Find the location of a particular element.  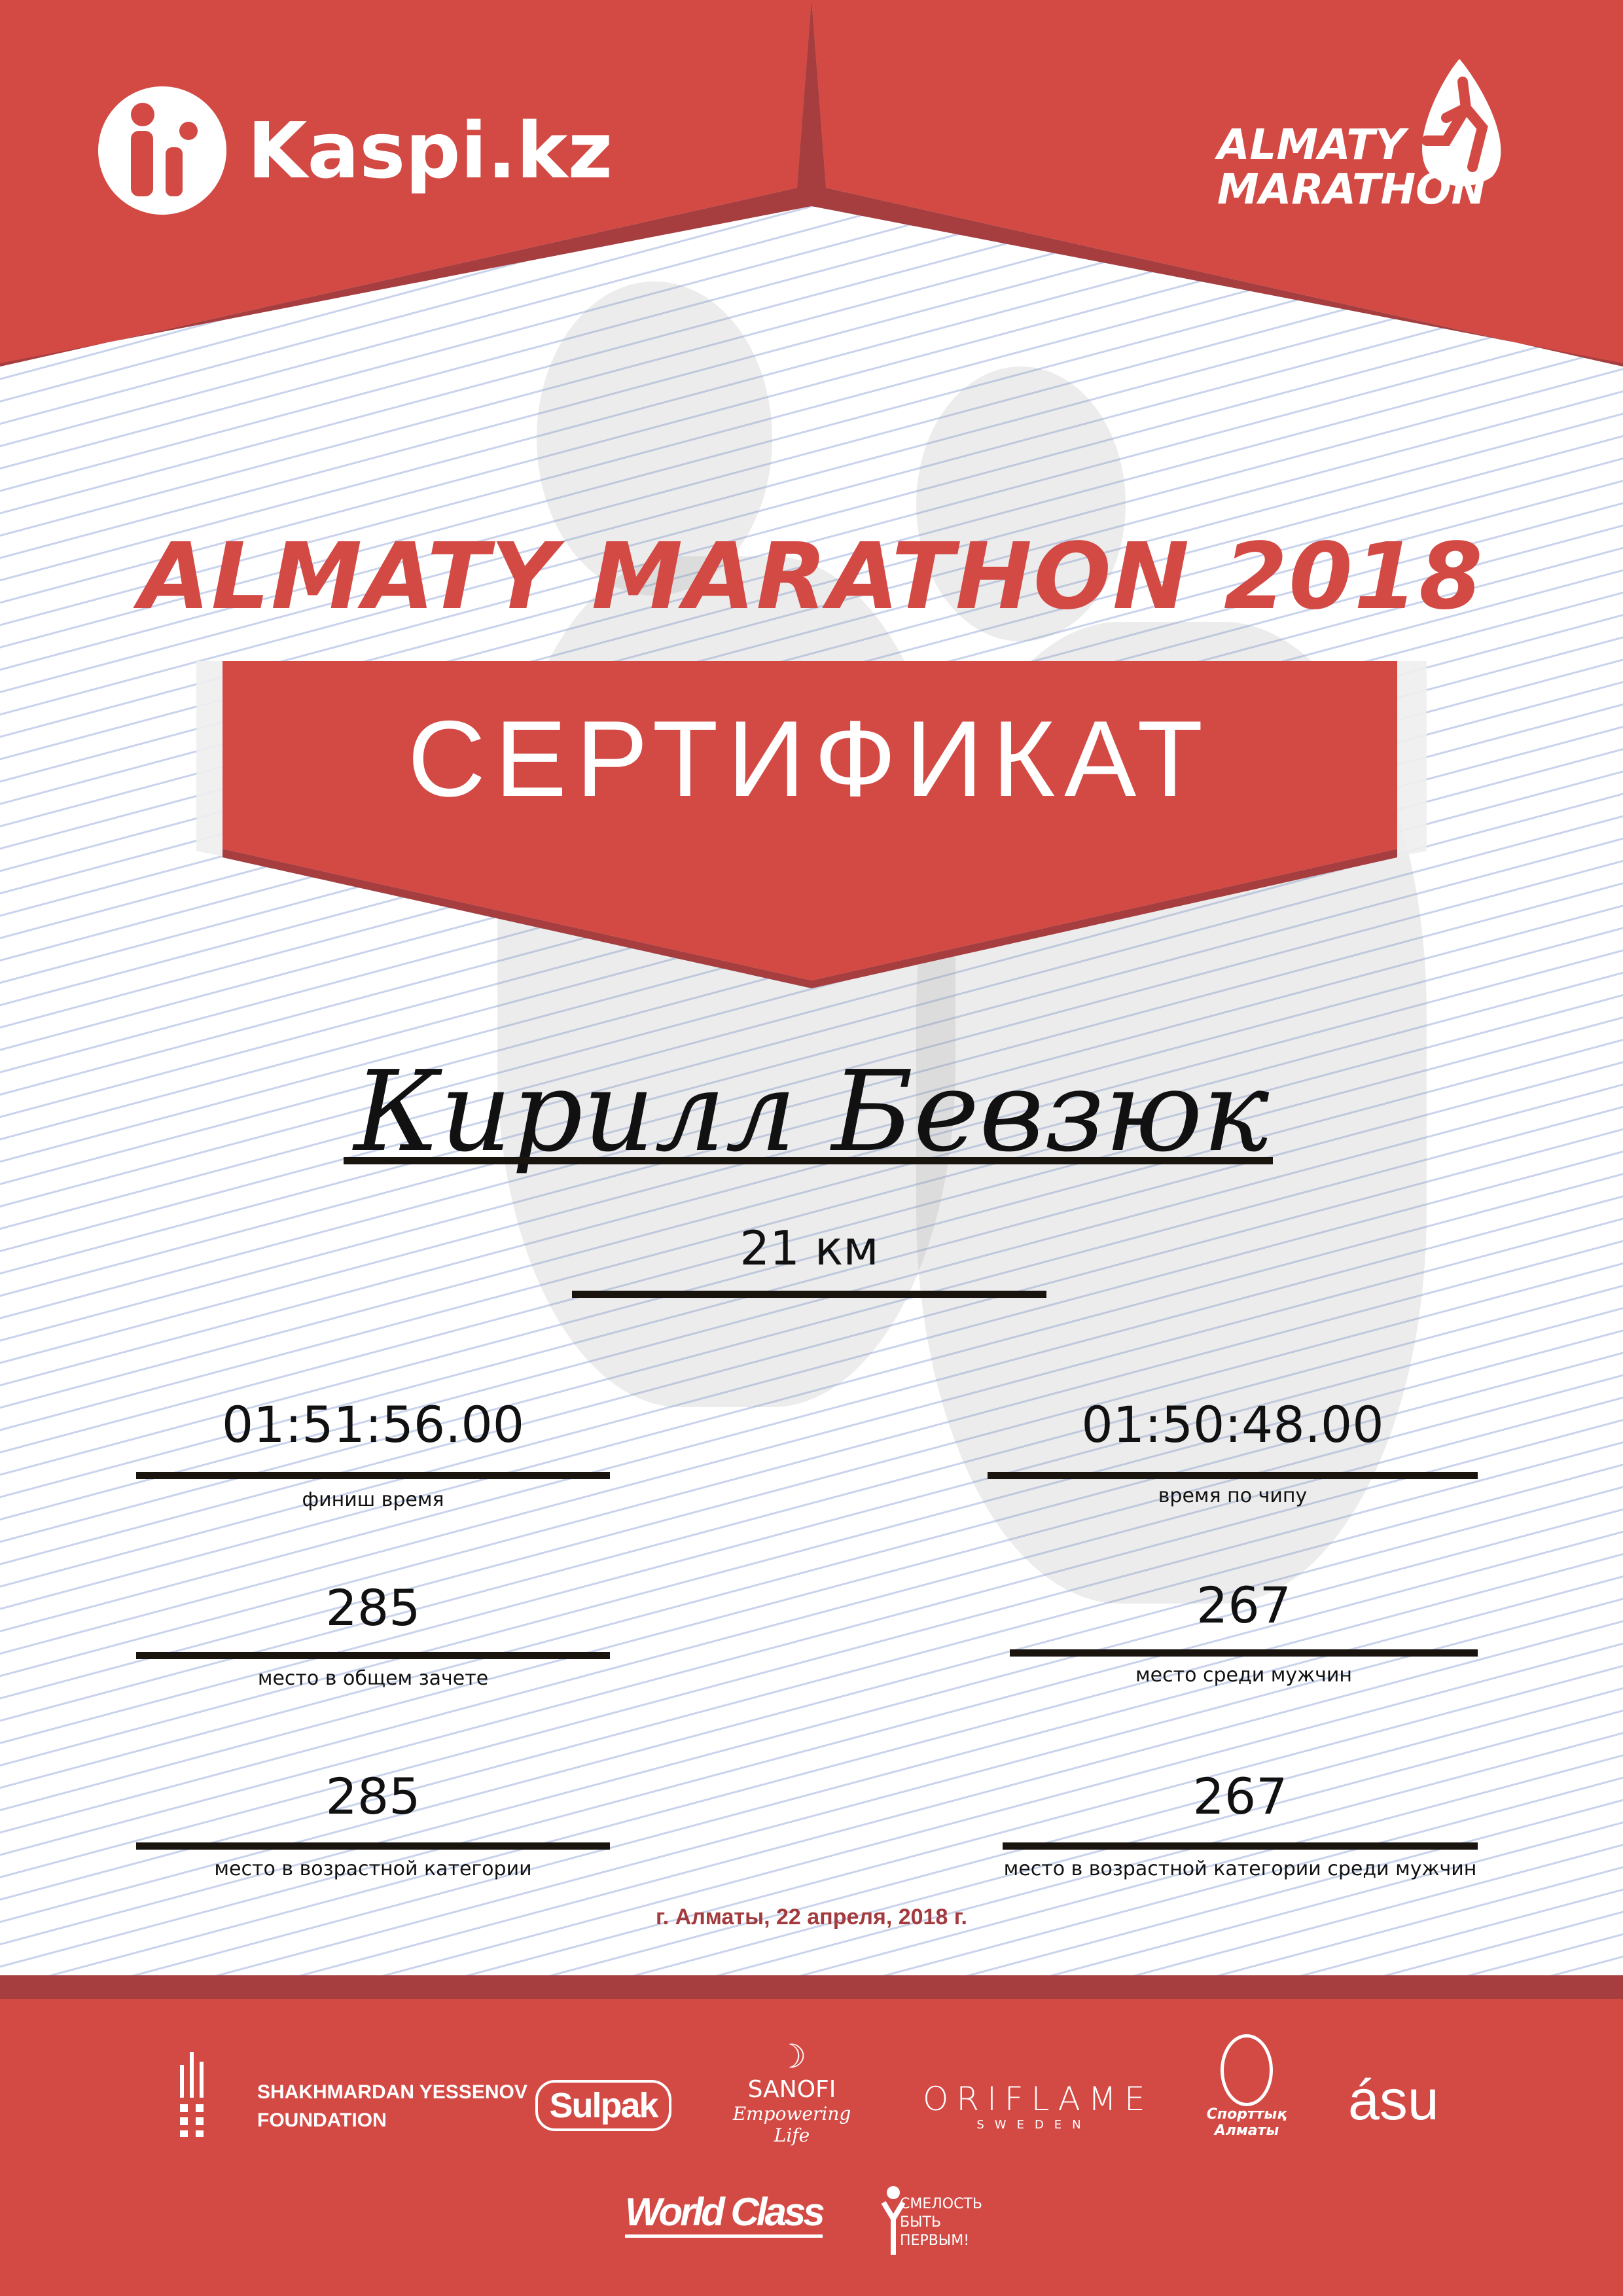

distance: 21 км is located at coordinates (810, 1248).